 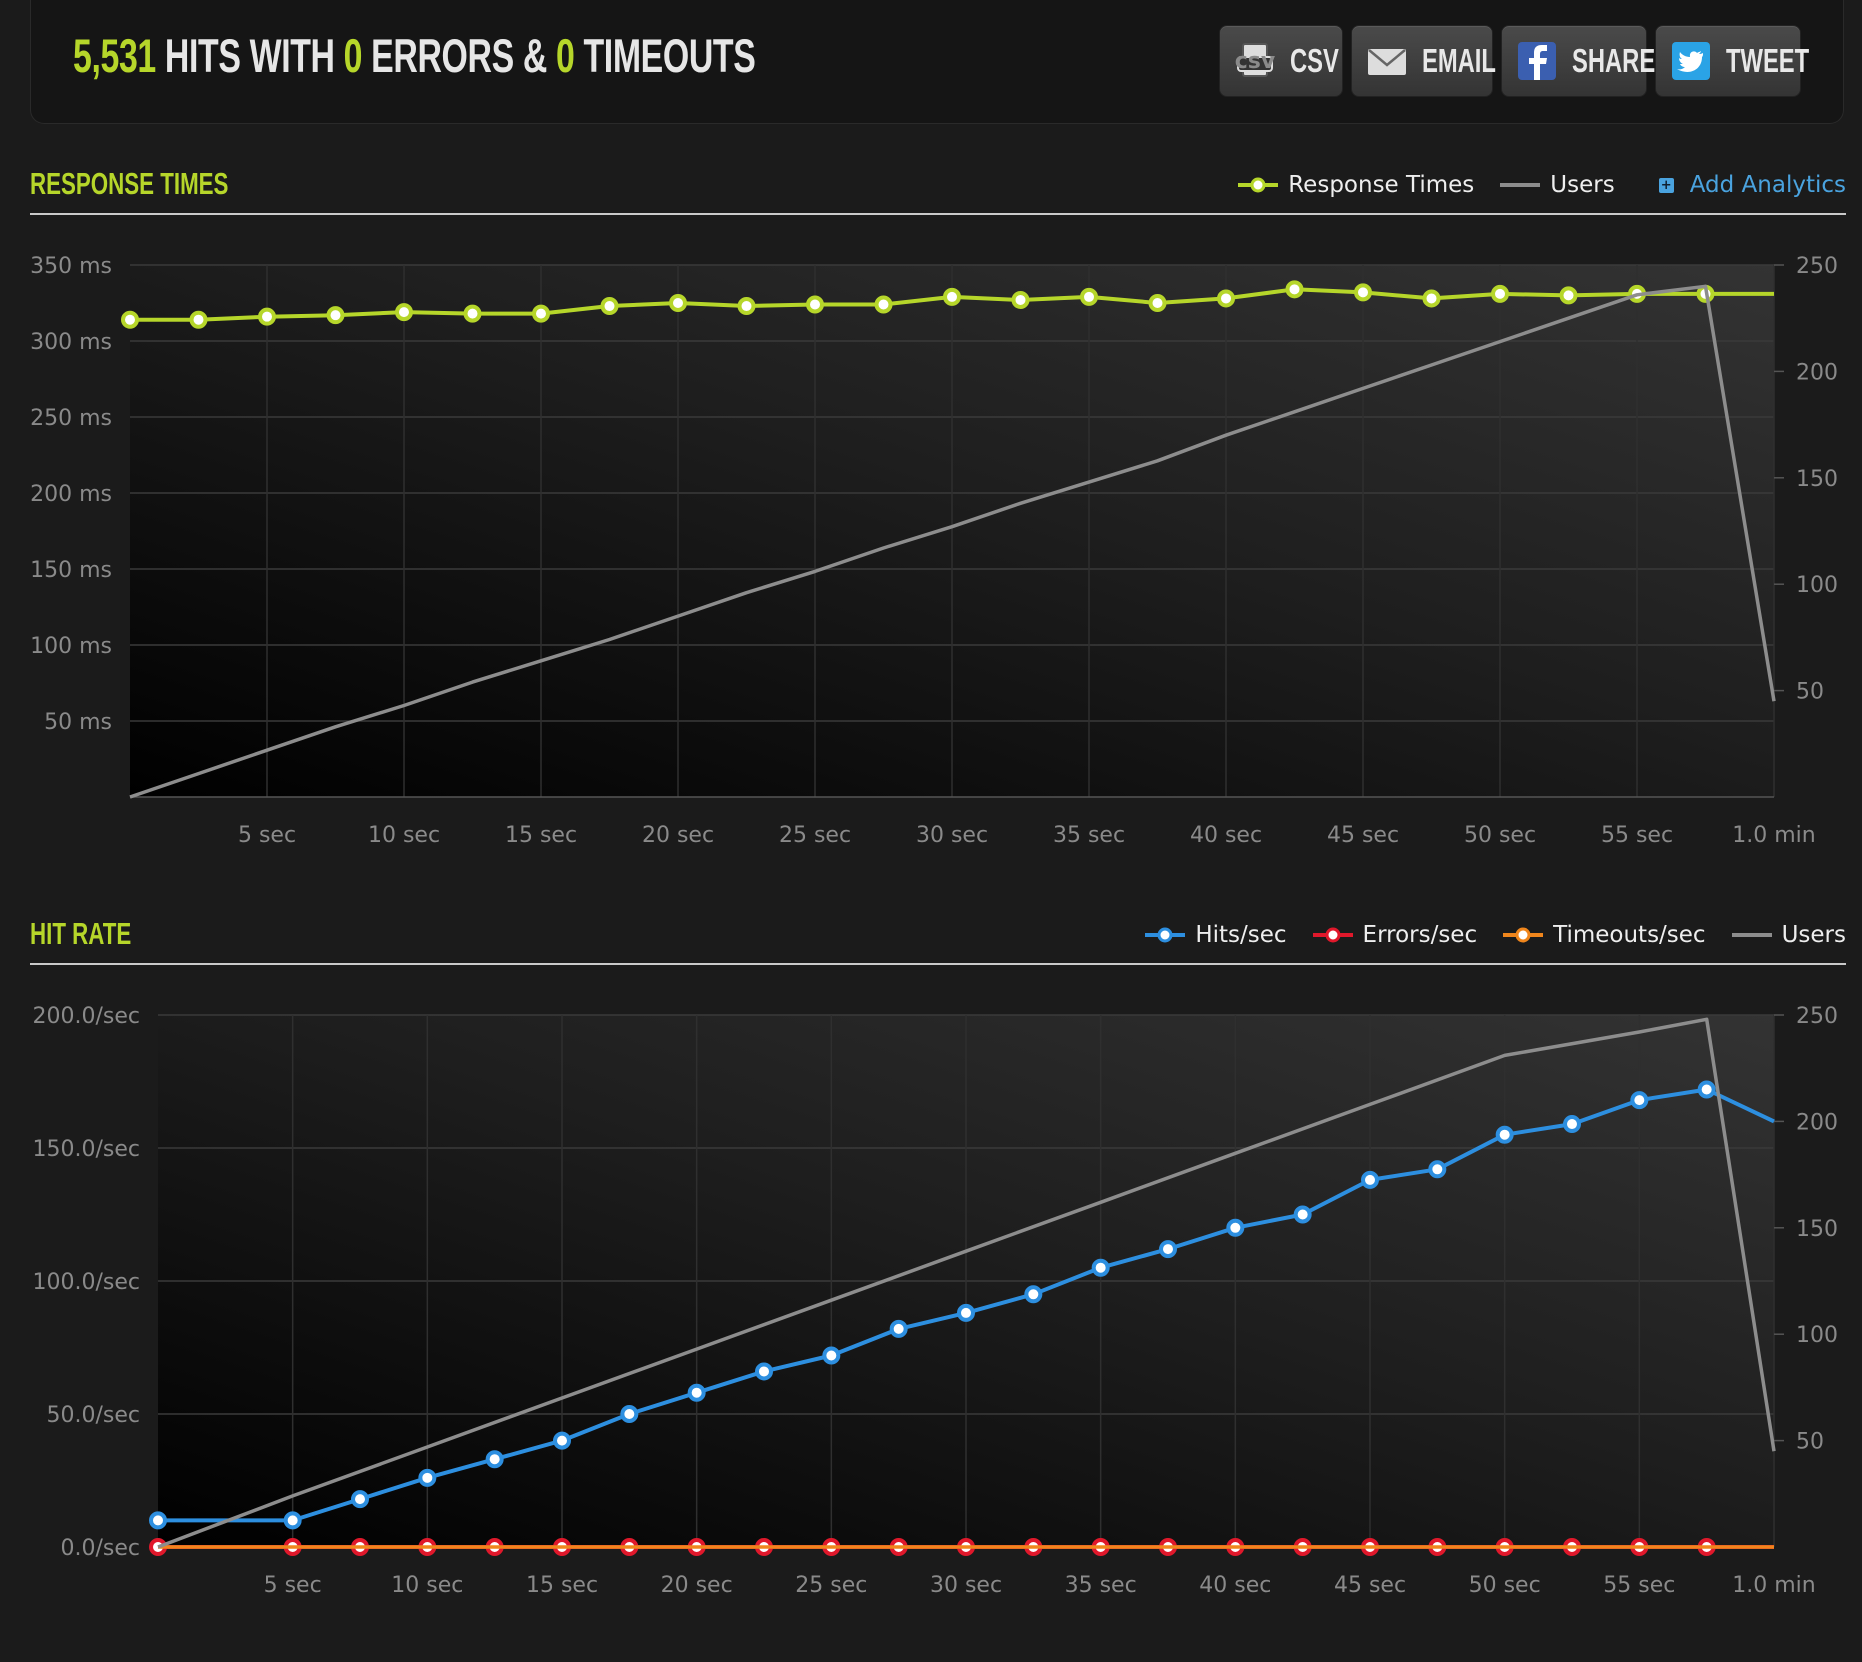 What do you see at coordinates (129, 183) in the screenshot?
I see `response-times-title: RESPONSE TIMES` at bounding box center [129, 183].